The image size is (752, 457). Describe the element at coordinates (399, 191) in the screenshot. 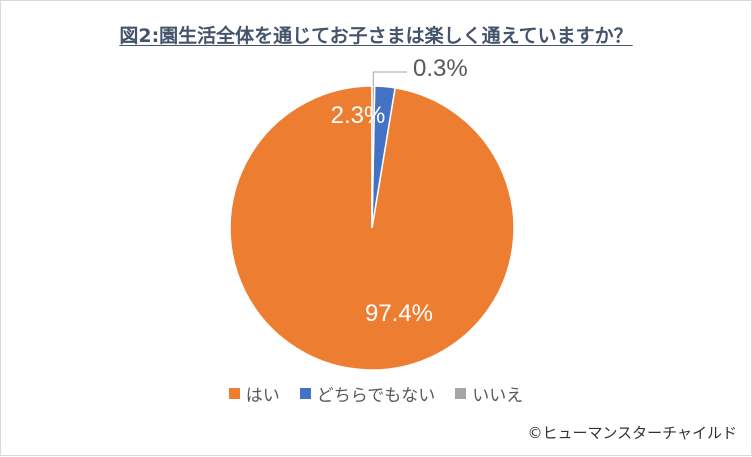

I see `pie-labels: 97.4% 2.3% 0.3%` at that location.